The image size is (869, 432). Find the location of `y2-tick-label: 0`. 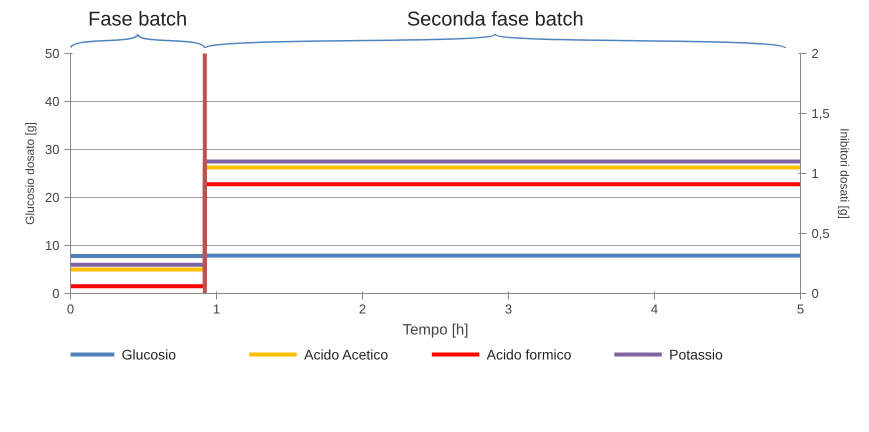

y2-tick-label: 0 is located at coordinates (815, 293).